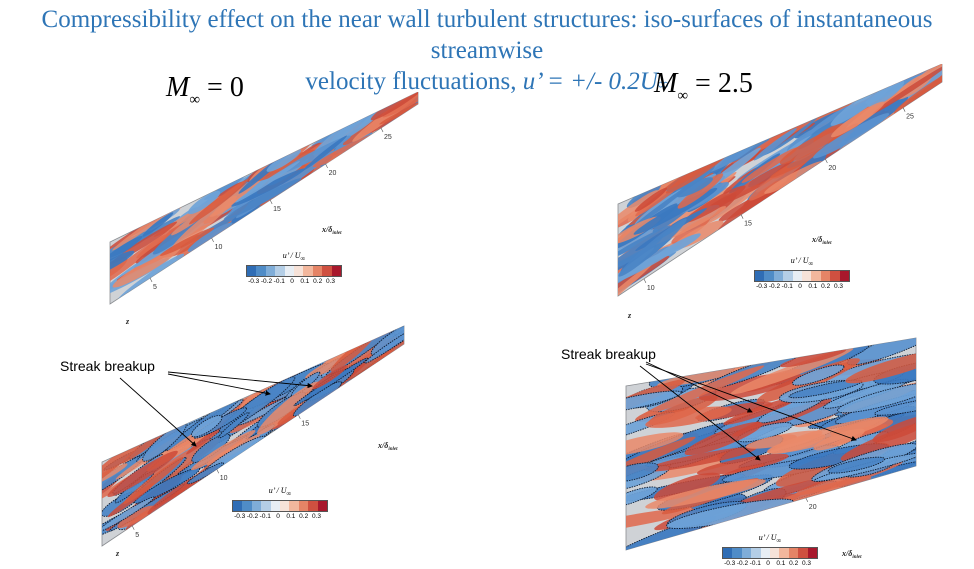 The width and height of the screenshot is (974, 569). Describe the element at coordinates (127, 321) in the screenshot. I see `z-axis-label: z` at that location.